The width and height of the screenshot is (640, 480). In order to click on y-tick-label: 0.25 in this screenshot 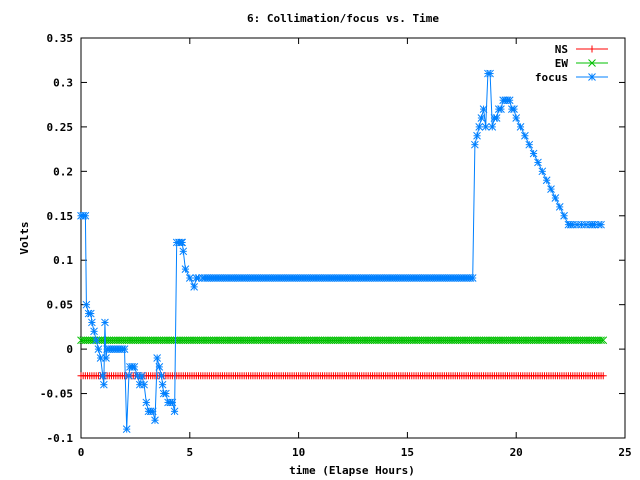, I will do `click(60, 127)`.